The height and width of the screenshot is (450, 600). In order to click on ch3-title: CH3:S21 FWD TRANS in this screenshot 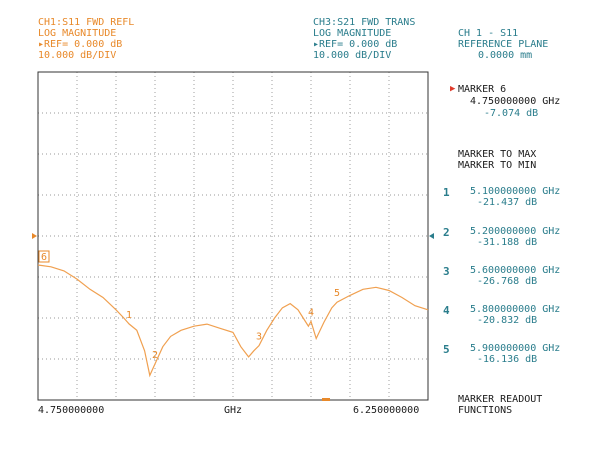, I will do `click(364, 22)`.